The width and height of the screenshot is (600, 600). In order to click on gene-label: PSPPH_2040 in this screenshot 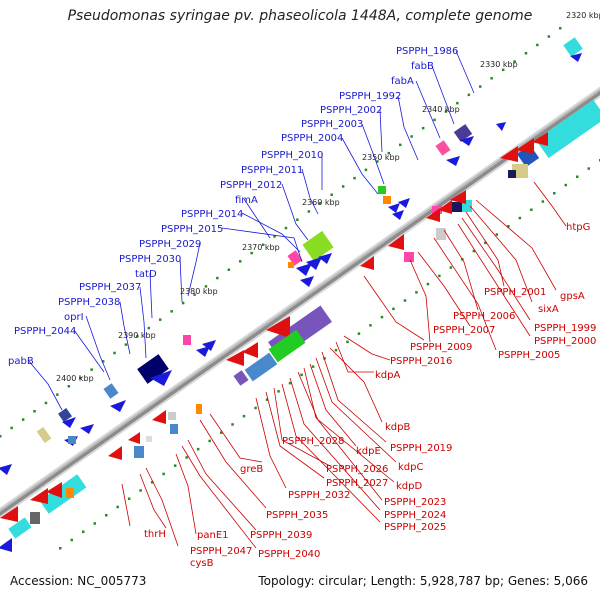, I will do `click(289, 554)`.